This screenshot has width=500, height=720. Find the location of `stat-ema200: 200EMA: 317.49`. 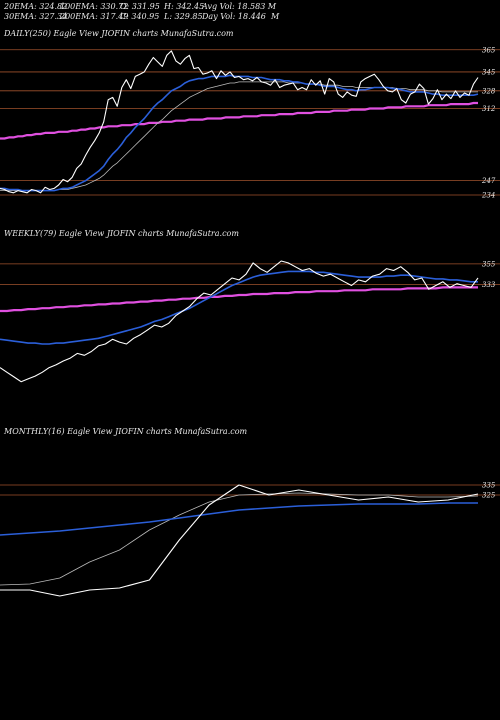

stat-ema200: 200EMA: 317.49 is located at coordinates (94, 16).